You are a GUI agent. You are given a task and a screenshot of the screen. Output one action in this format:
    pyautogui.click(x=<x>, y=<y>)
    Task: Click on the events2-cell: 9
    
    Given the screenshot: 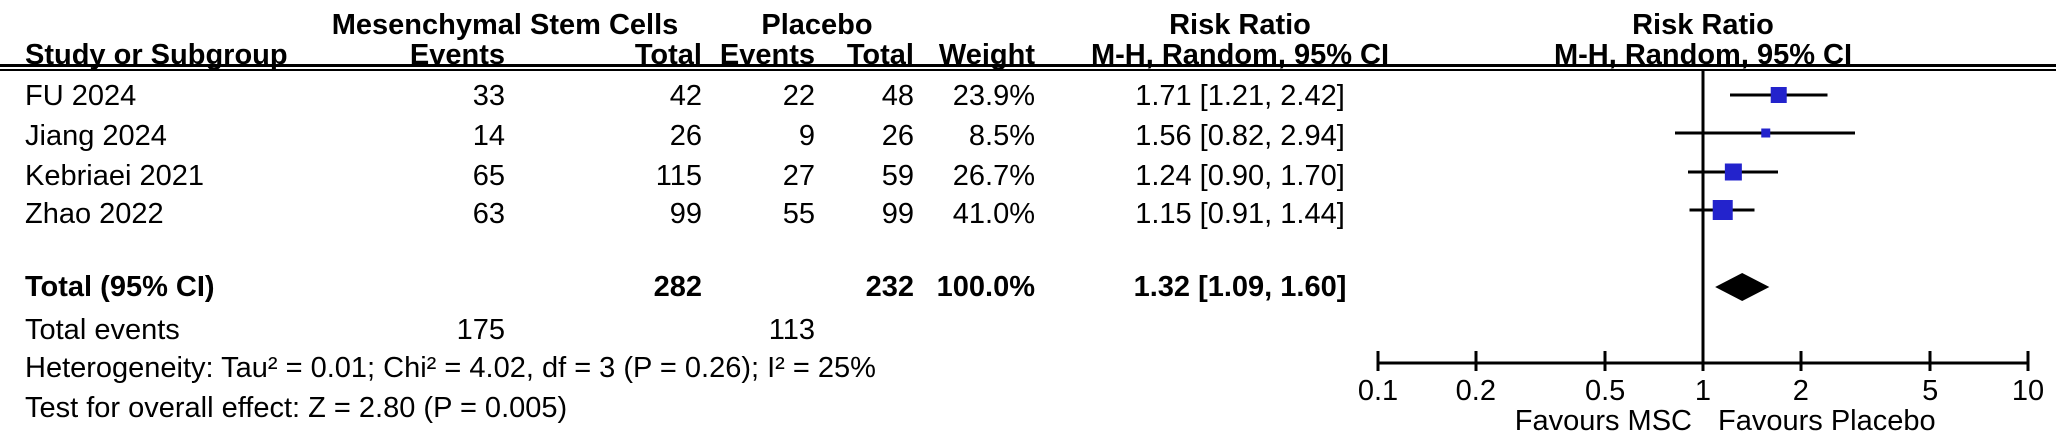 What is the action you would take?
    pyautogui.click(x=806, y=136)
    